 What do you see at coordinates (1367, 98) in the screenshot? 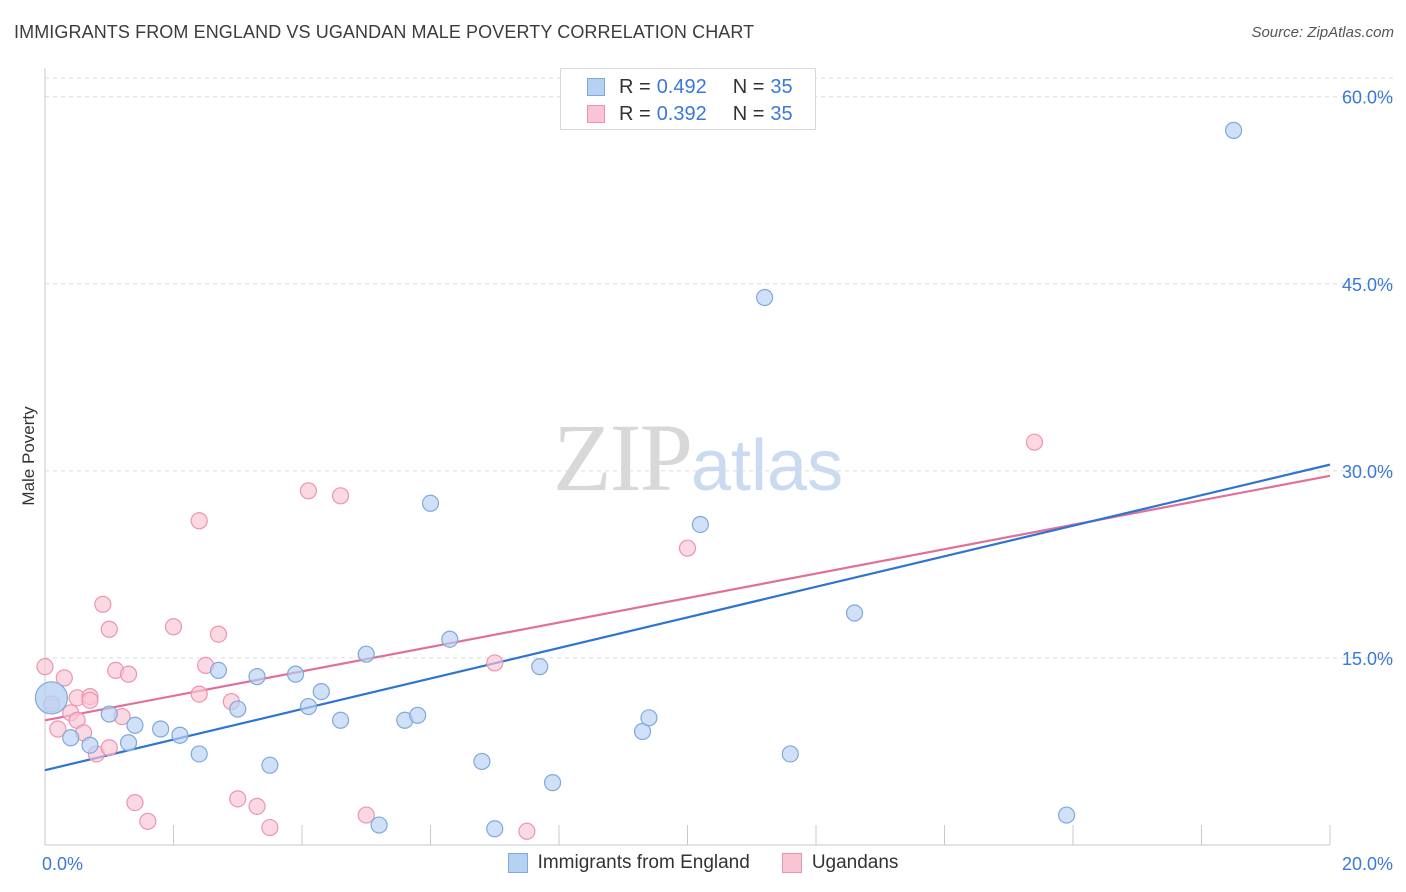
I see `y-tick-label: 60.0%` at bounding box center [1367, 98].